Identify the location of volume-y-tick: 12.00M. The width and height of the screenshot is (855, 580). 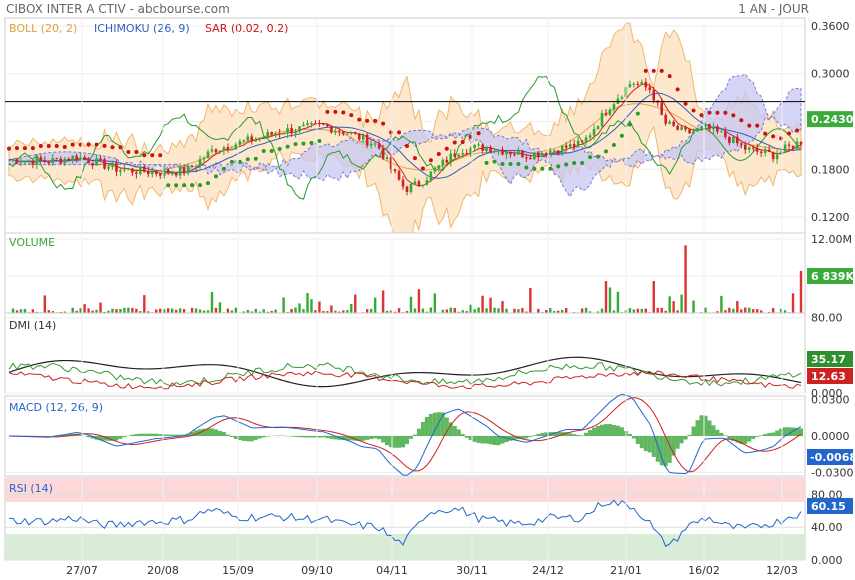
(831, 239).